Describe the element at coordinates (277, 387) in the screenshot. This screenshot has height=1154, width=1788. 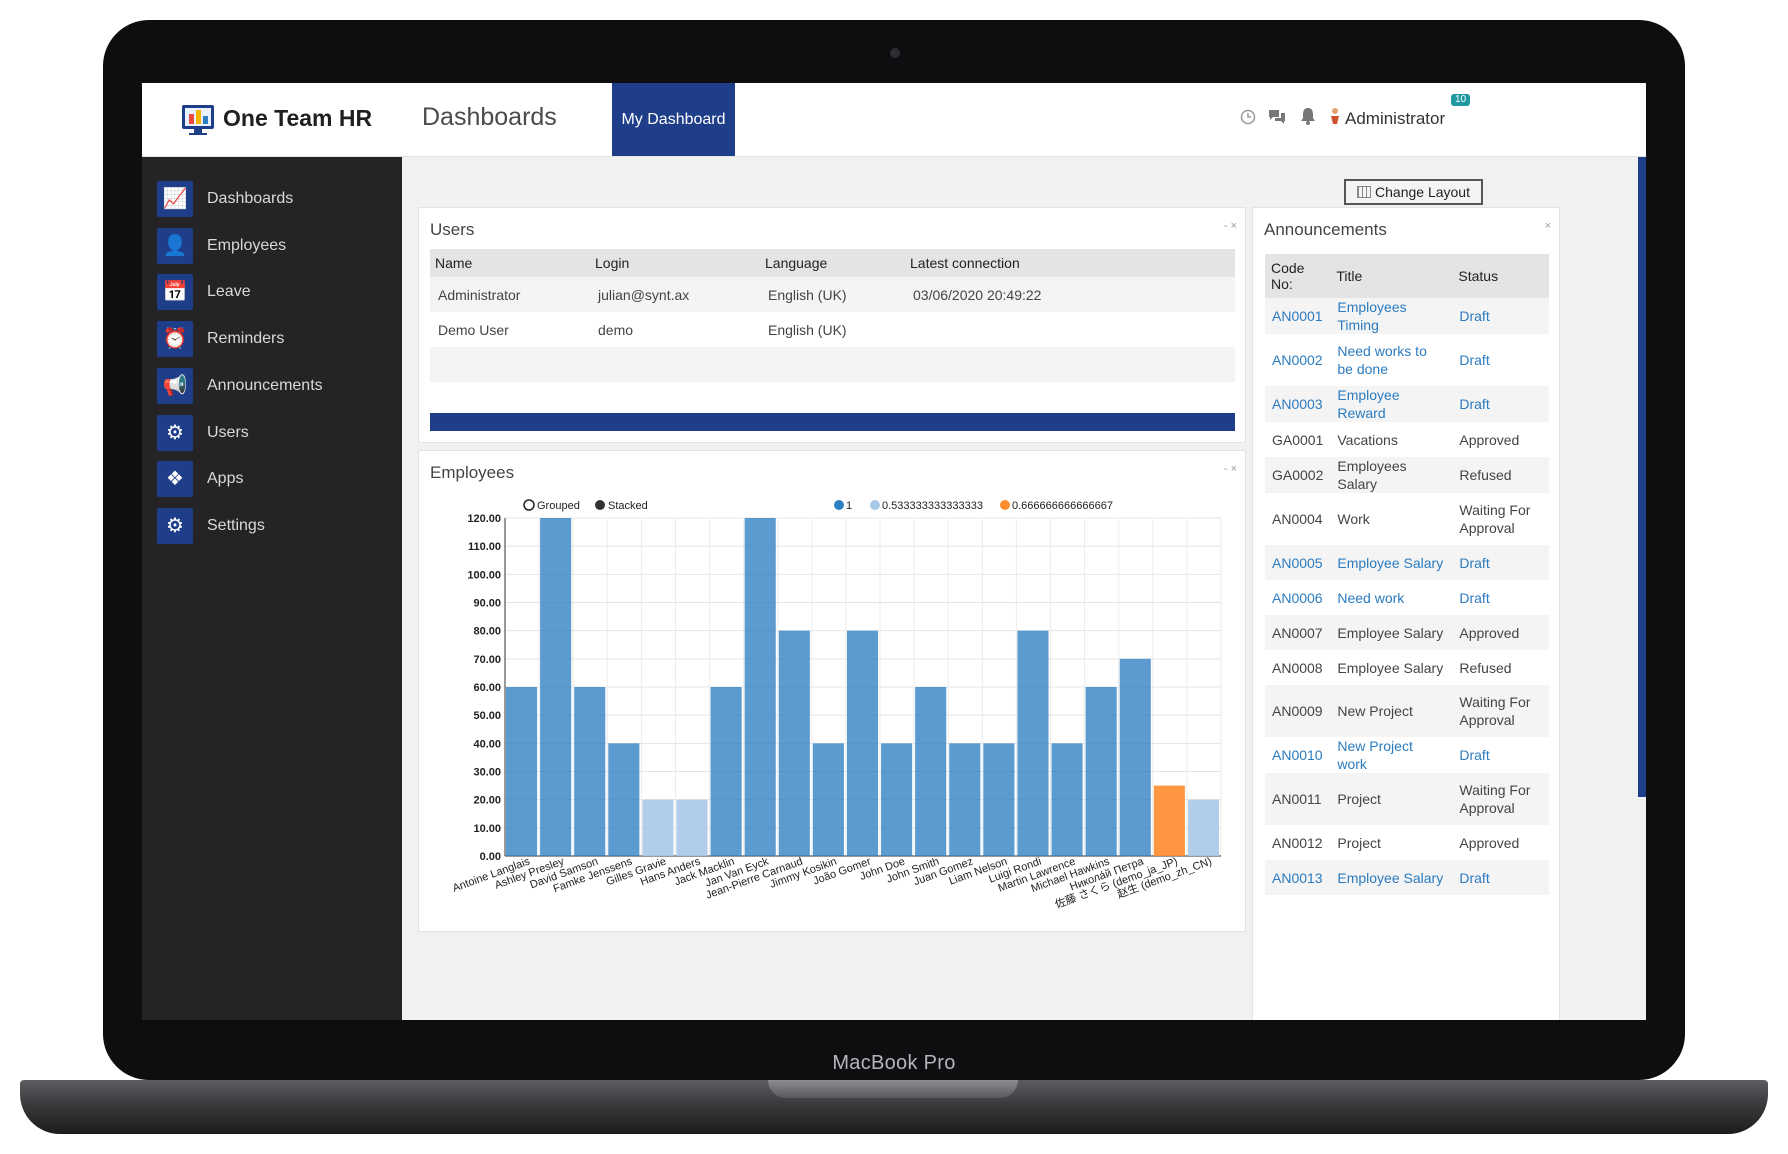
I see `sidebar-item-announcements: 📢 Announcements` at that location.